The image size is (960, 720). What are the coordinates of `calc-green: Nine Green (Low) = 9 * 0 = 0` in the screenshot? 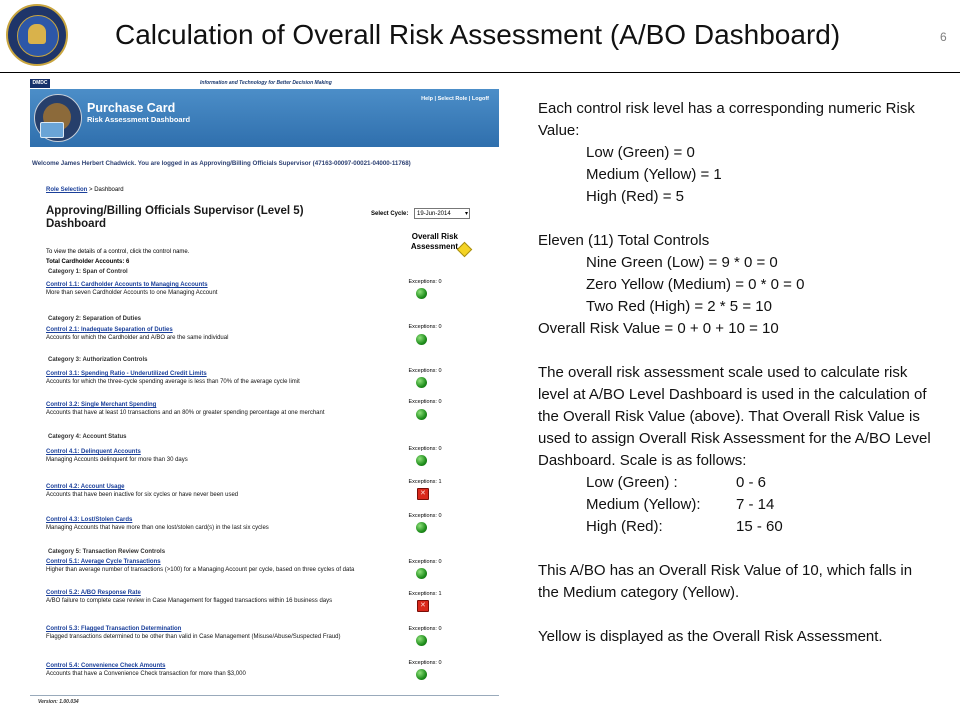 It's located at (682, 262).